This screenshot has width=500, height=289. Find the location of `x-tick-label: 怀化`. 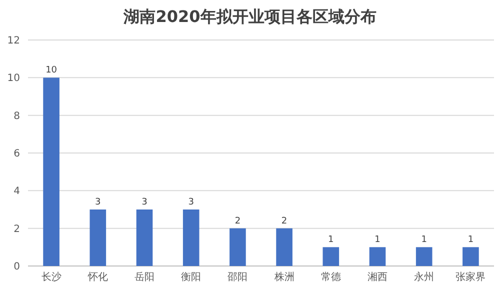

x-tick-label: 怀化 is located at coordinates (97, 277).